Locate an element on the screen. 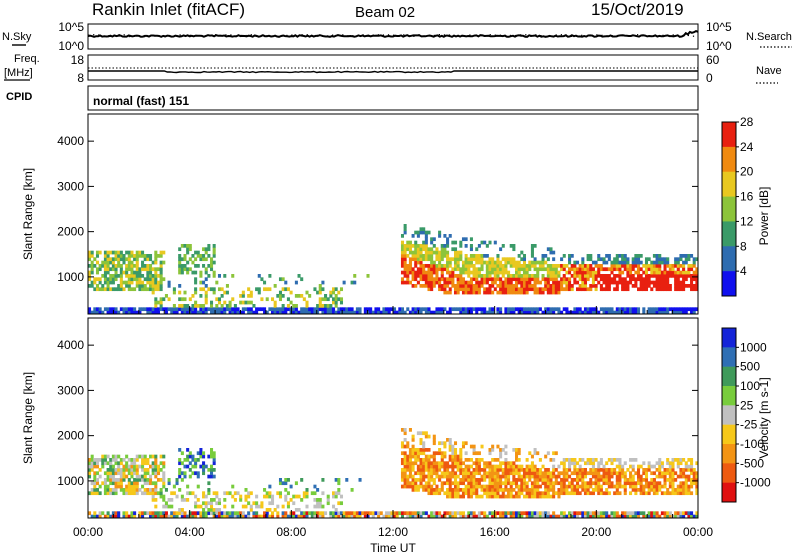  freq-series is located at coordinates (393, 72).